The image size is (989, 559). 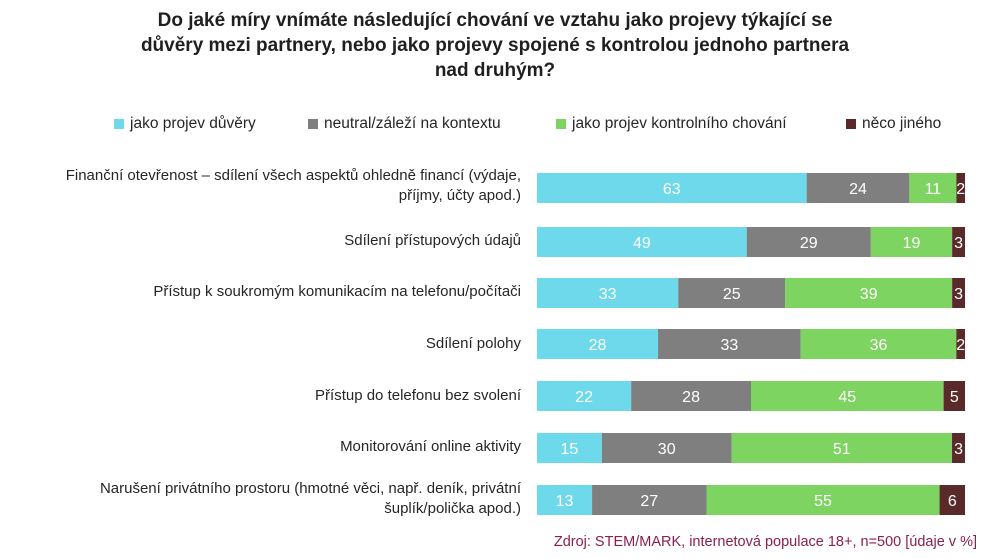 What do you see at coordinates (432, 240) in the screenshot?
I see `category-label: Sdílení přístupových údajů` at bounding box center [432, 240].